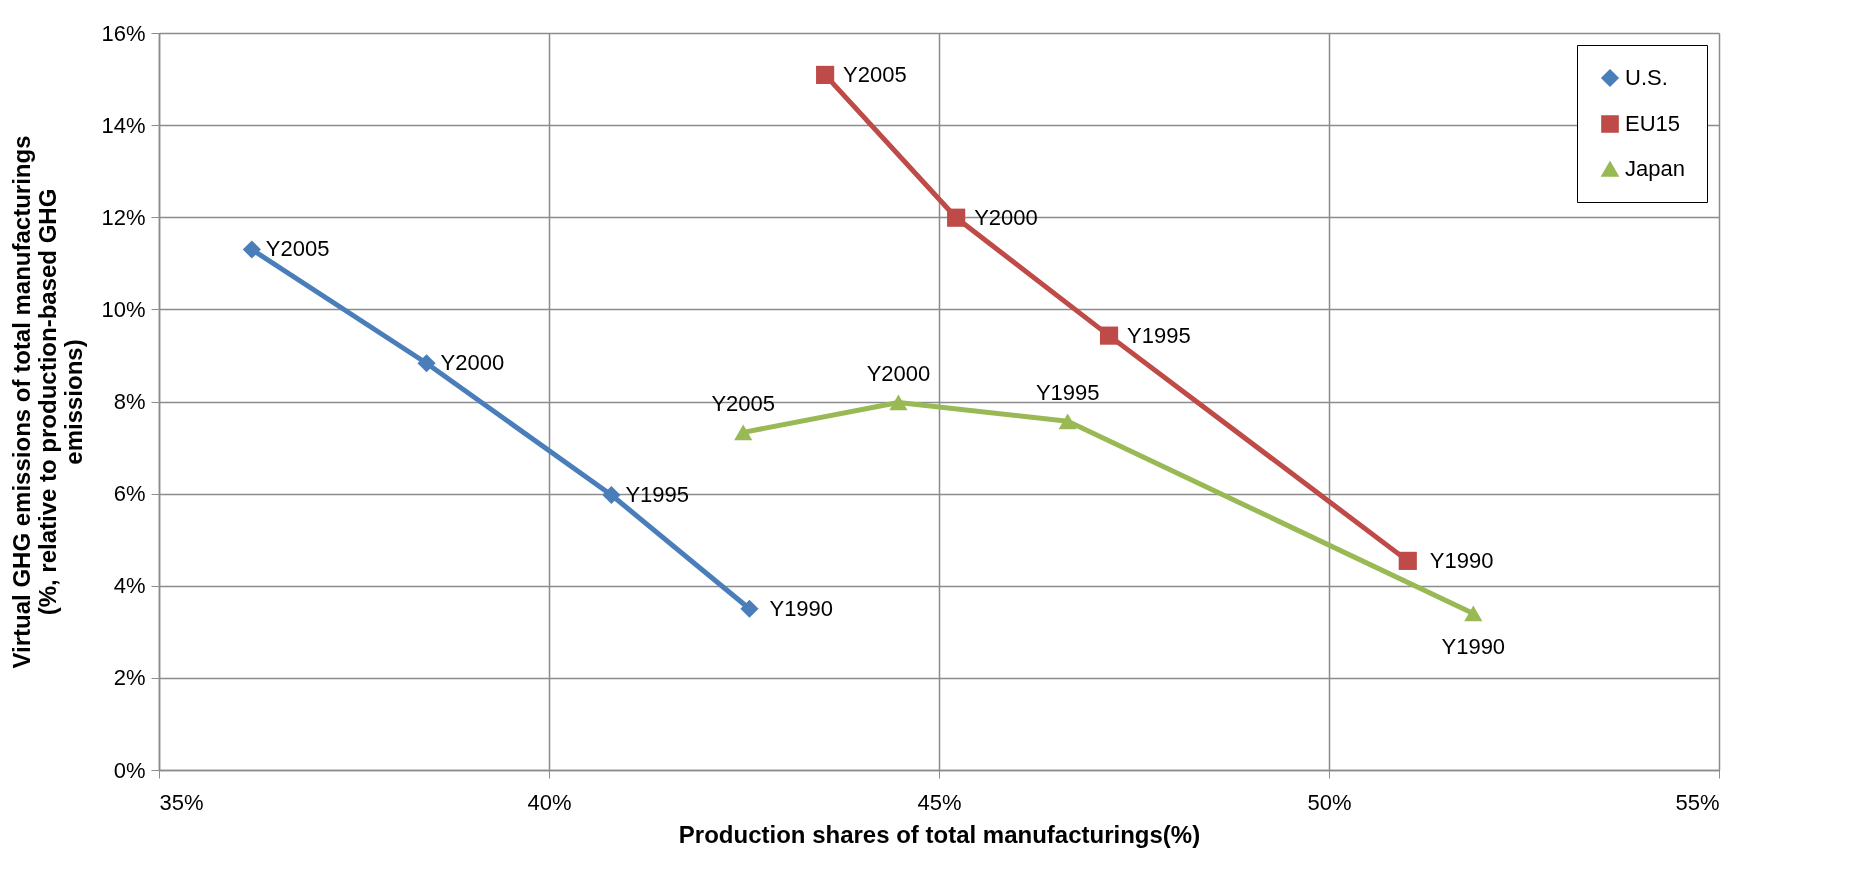  Describe the element at coordinates (1655, 168) in the screenshot. I see `legend-label: Japan` at that location.